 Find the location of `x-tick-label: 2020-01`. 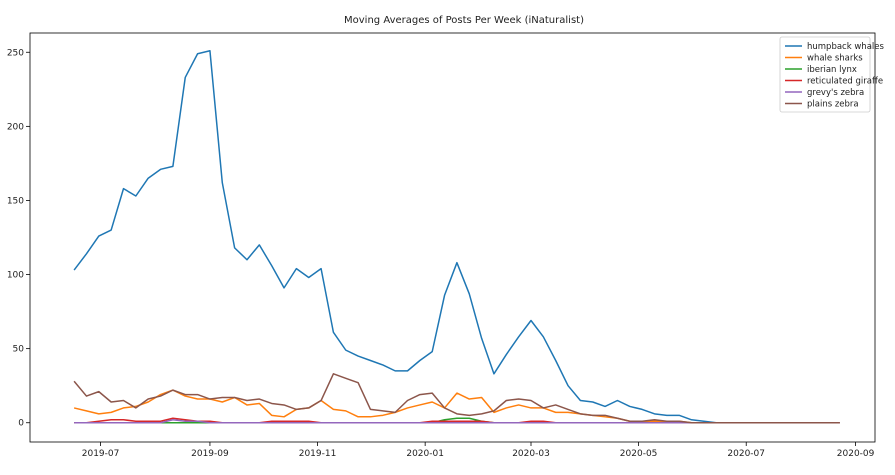

x-tick-label: 2020-01 is located at coordinates (425, 454).